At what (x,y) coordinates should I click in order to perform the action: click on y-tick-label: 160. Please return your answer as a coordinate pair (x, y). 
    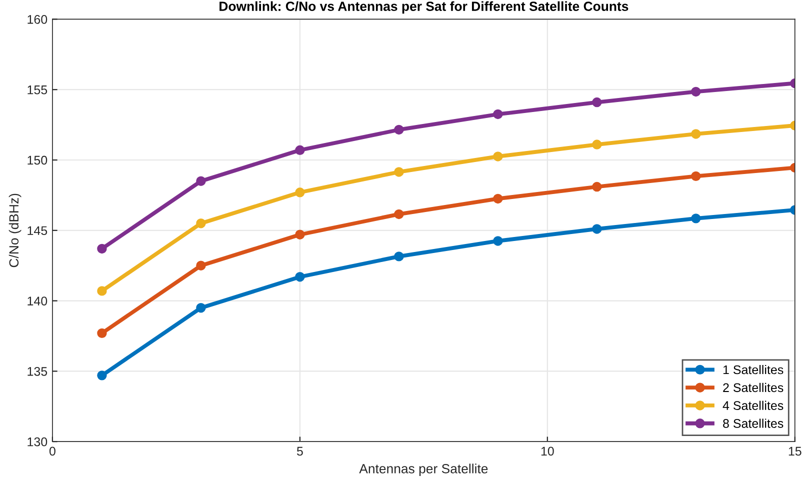
    Looking at the image, I should click on (38, 19).